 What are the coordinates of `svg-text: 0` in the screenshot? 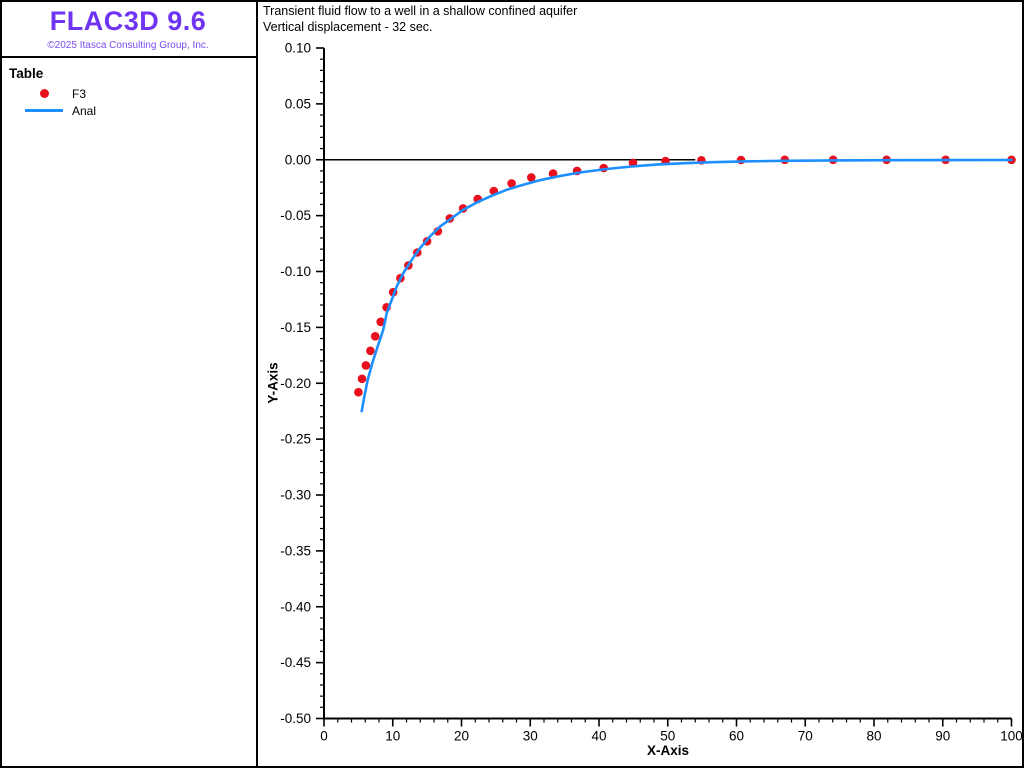 It's located at (324, 736).